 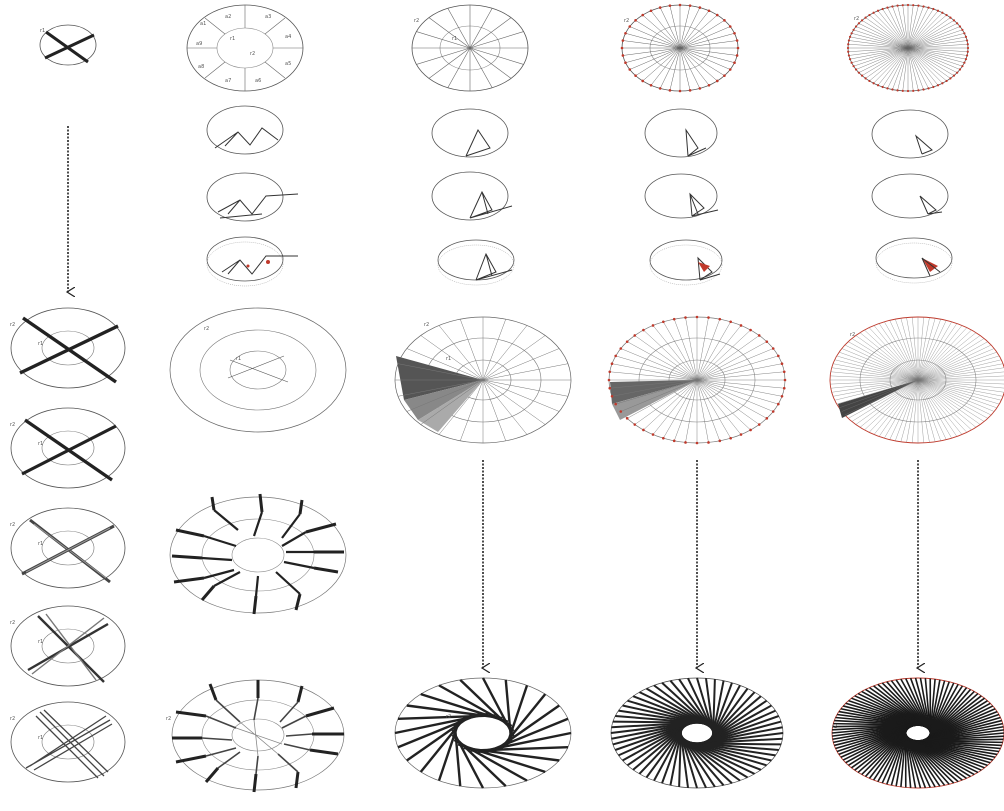 I want to click on svg-text: a3, so click(x=268, y=17).